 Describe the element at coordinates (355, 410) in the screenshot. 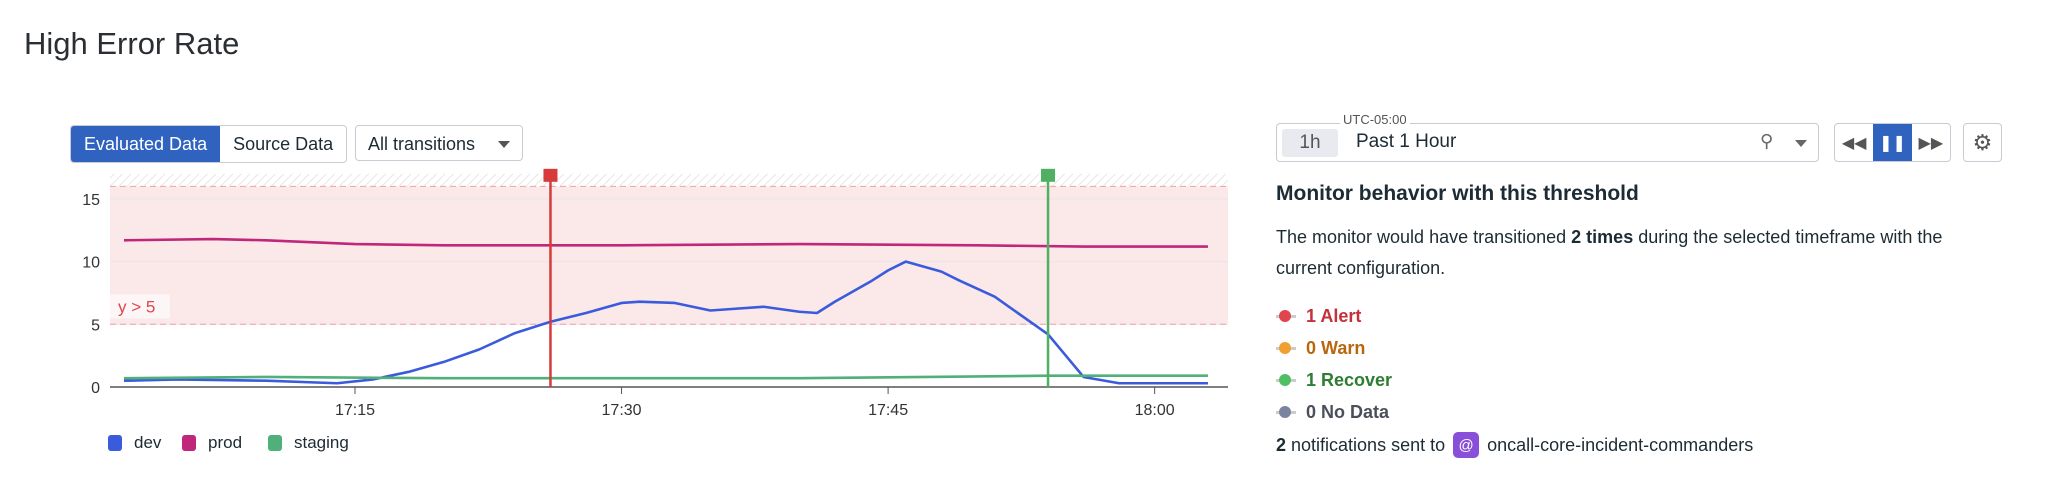

I see `x-tick-label: 17:15` at that location.